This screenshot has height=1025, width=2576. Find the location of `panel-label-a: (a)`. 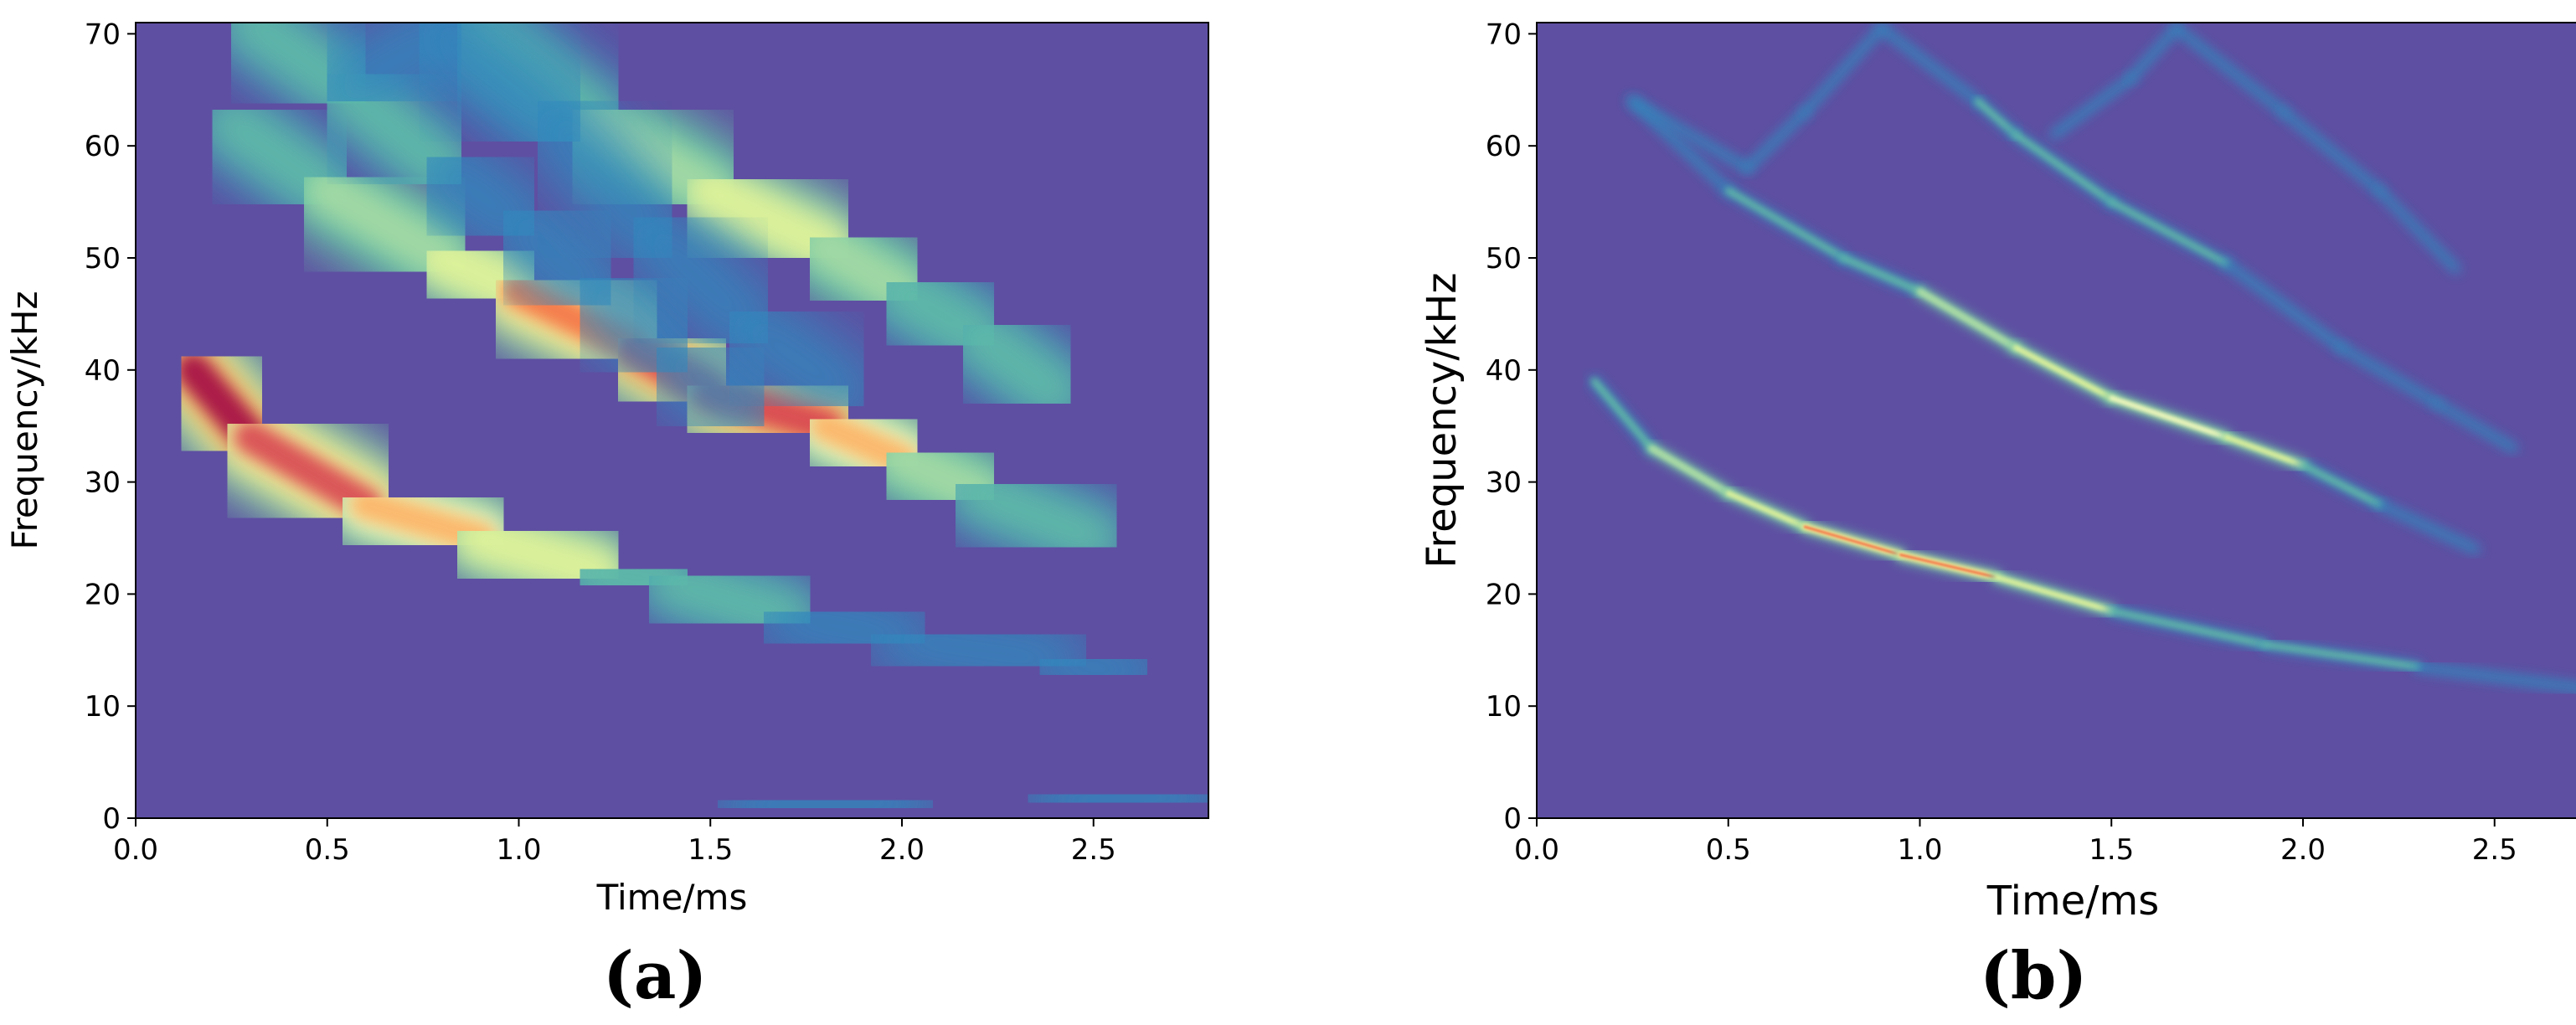

panel-label-a: (a) is located at coordinates (655, 976).